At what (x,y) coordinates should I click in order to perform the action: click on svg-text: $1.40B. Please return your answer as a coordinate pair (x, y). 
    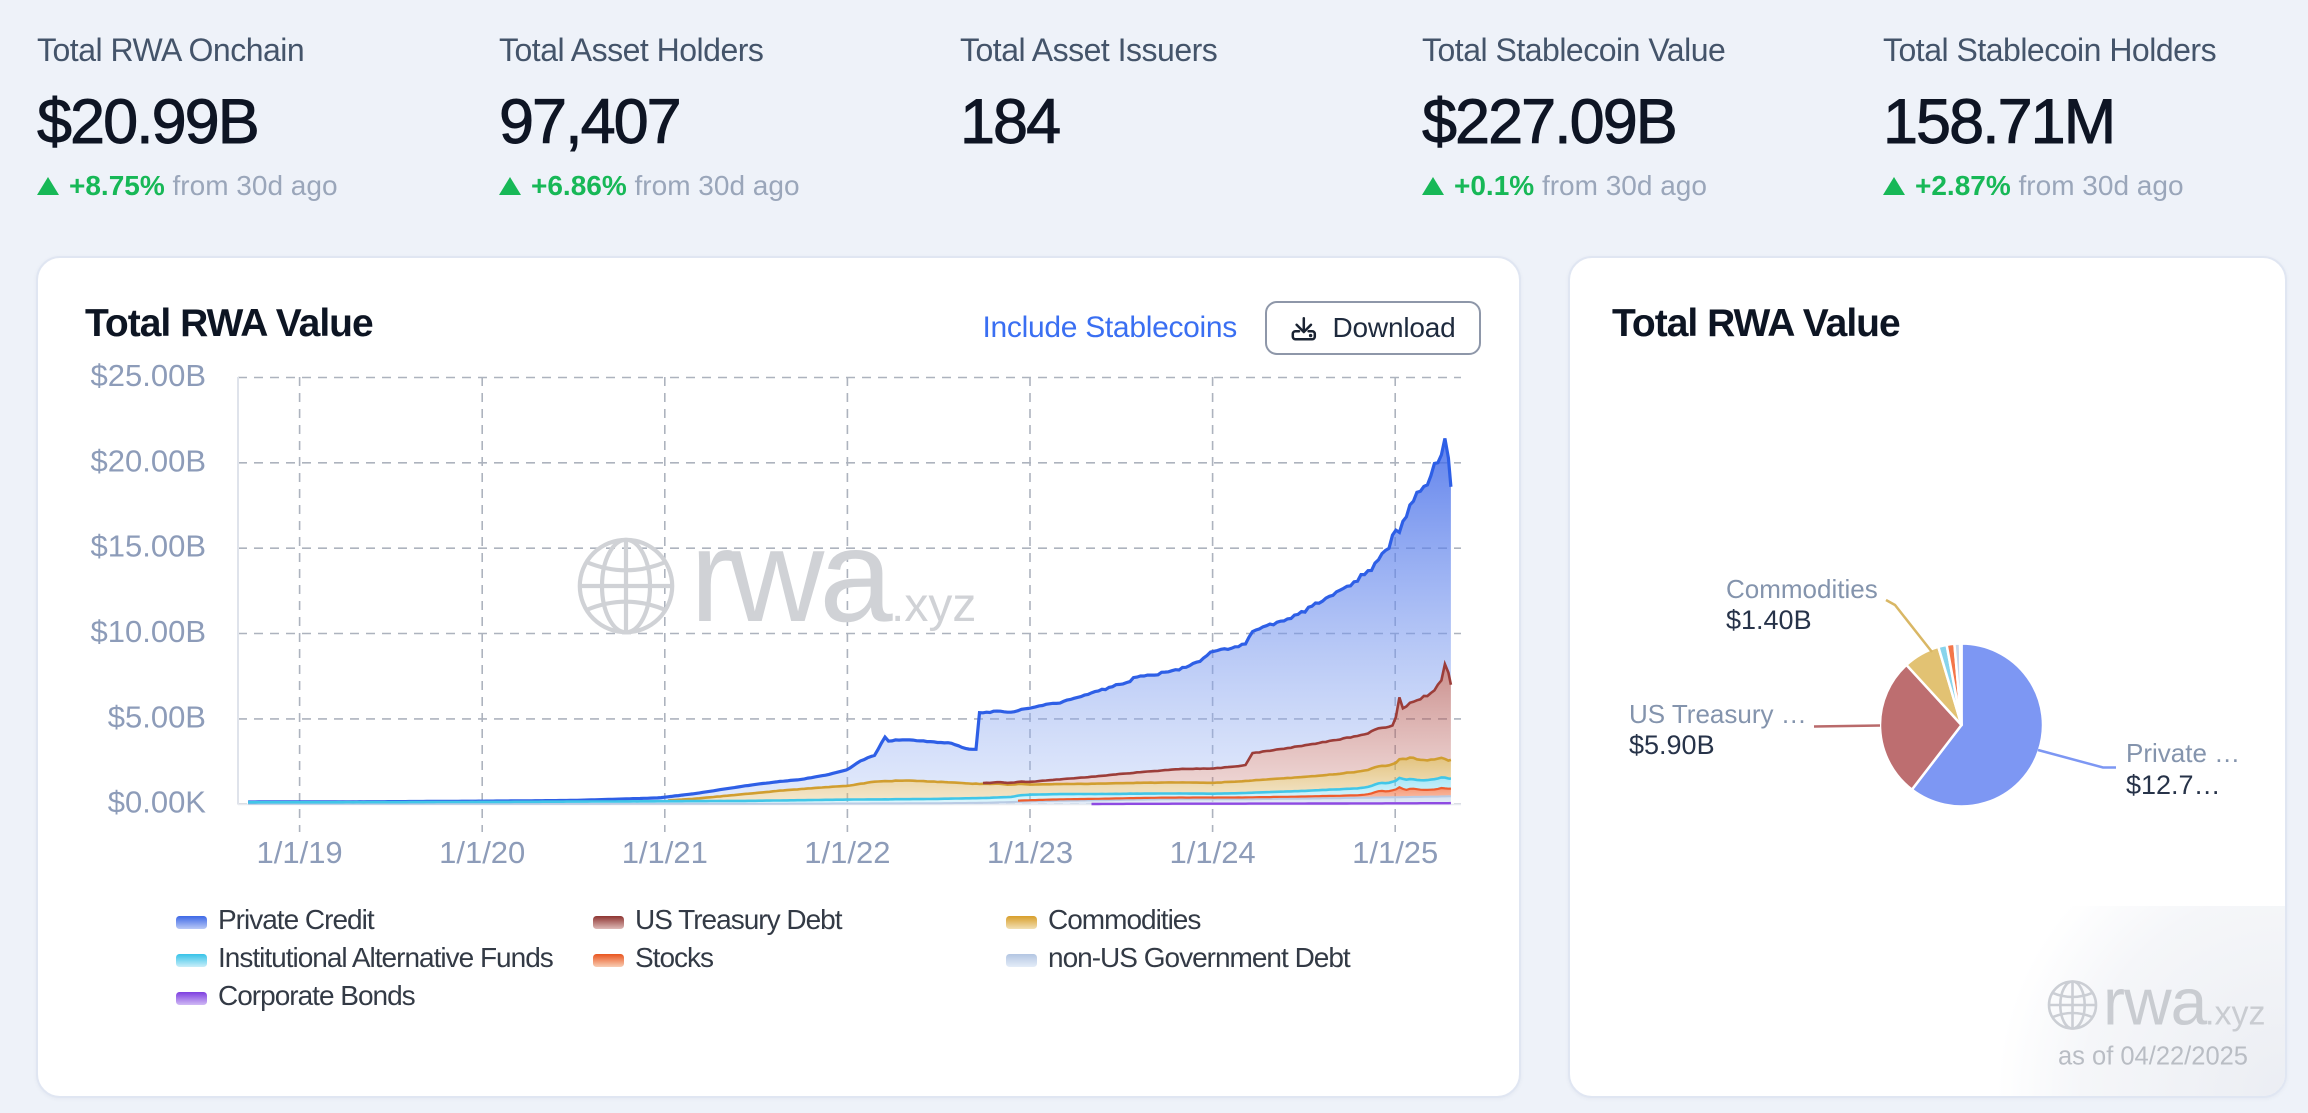
    Looking at the image, I should click on (1769, 620).